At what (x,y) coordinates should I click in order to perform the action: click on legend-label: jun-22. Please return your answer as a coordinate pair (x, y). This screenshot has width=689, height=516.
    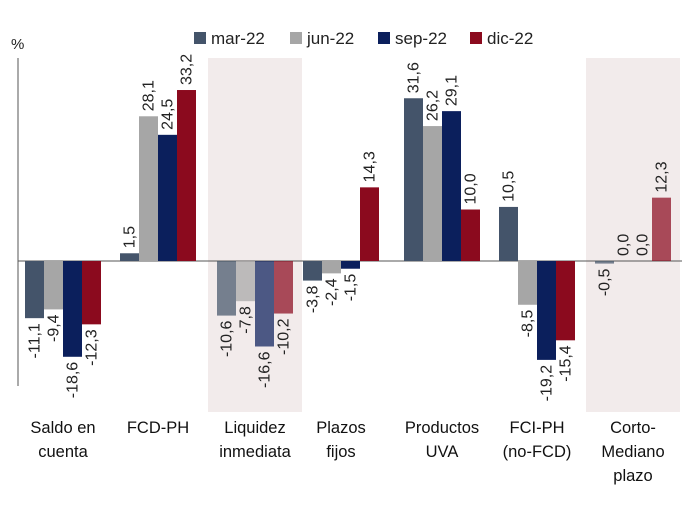
    Looking at the image, I should click on (330, 38).